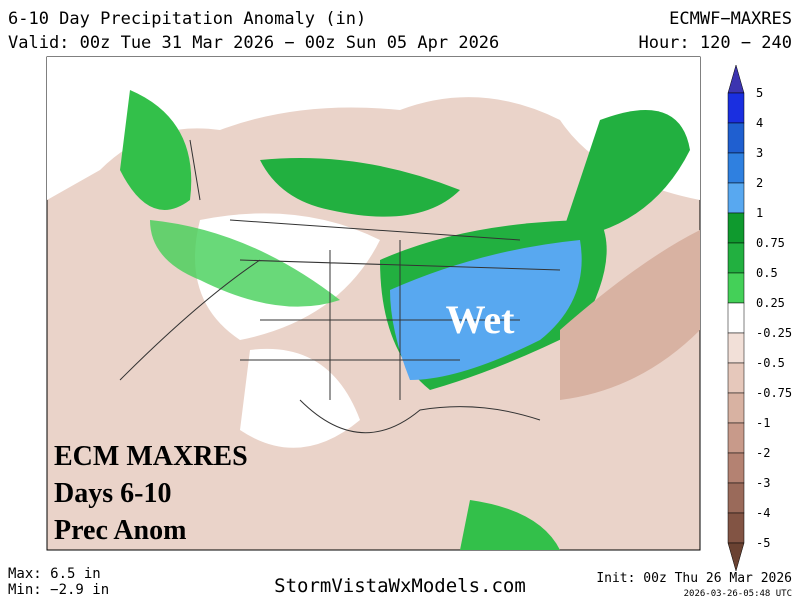  I want to click on title: 6-10 Day Precipitation Anomaly (in), so click(187, 19).